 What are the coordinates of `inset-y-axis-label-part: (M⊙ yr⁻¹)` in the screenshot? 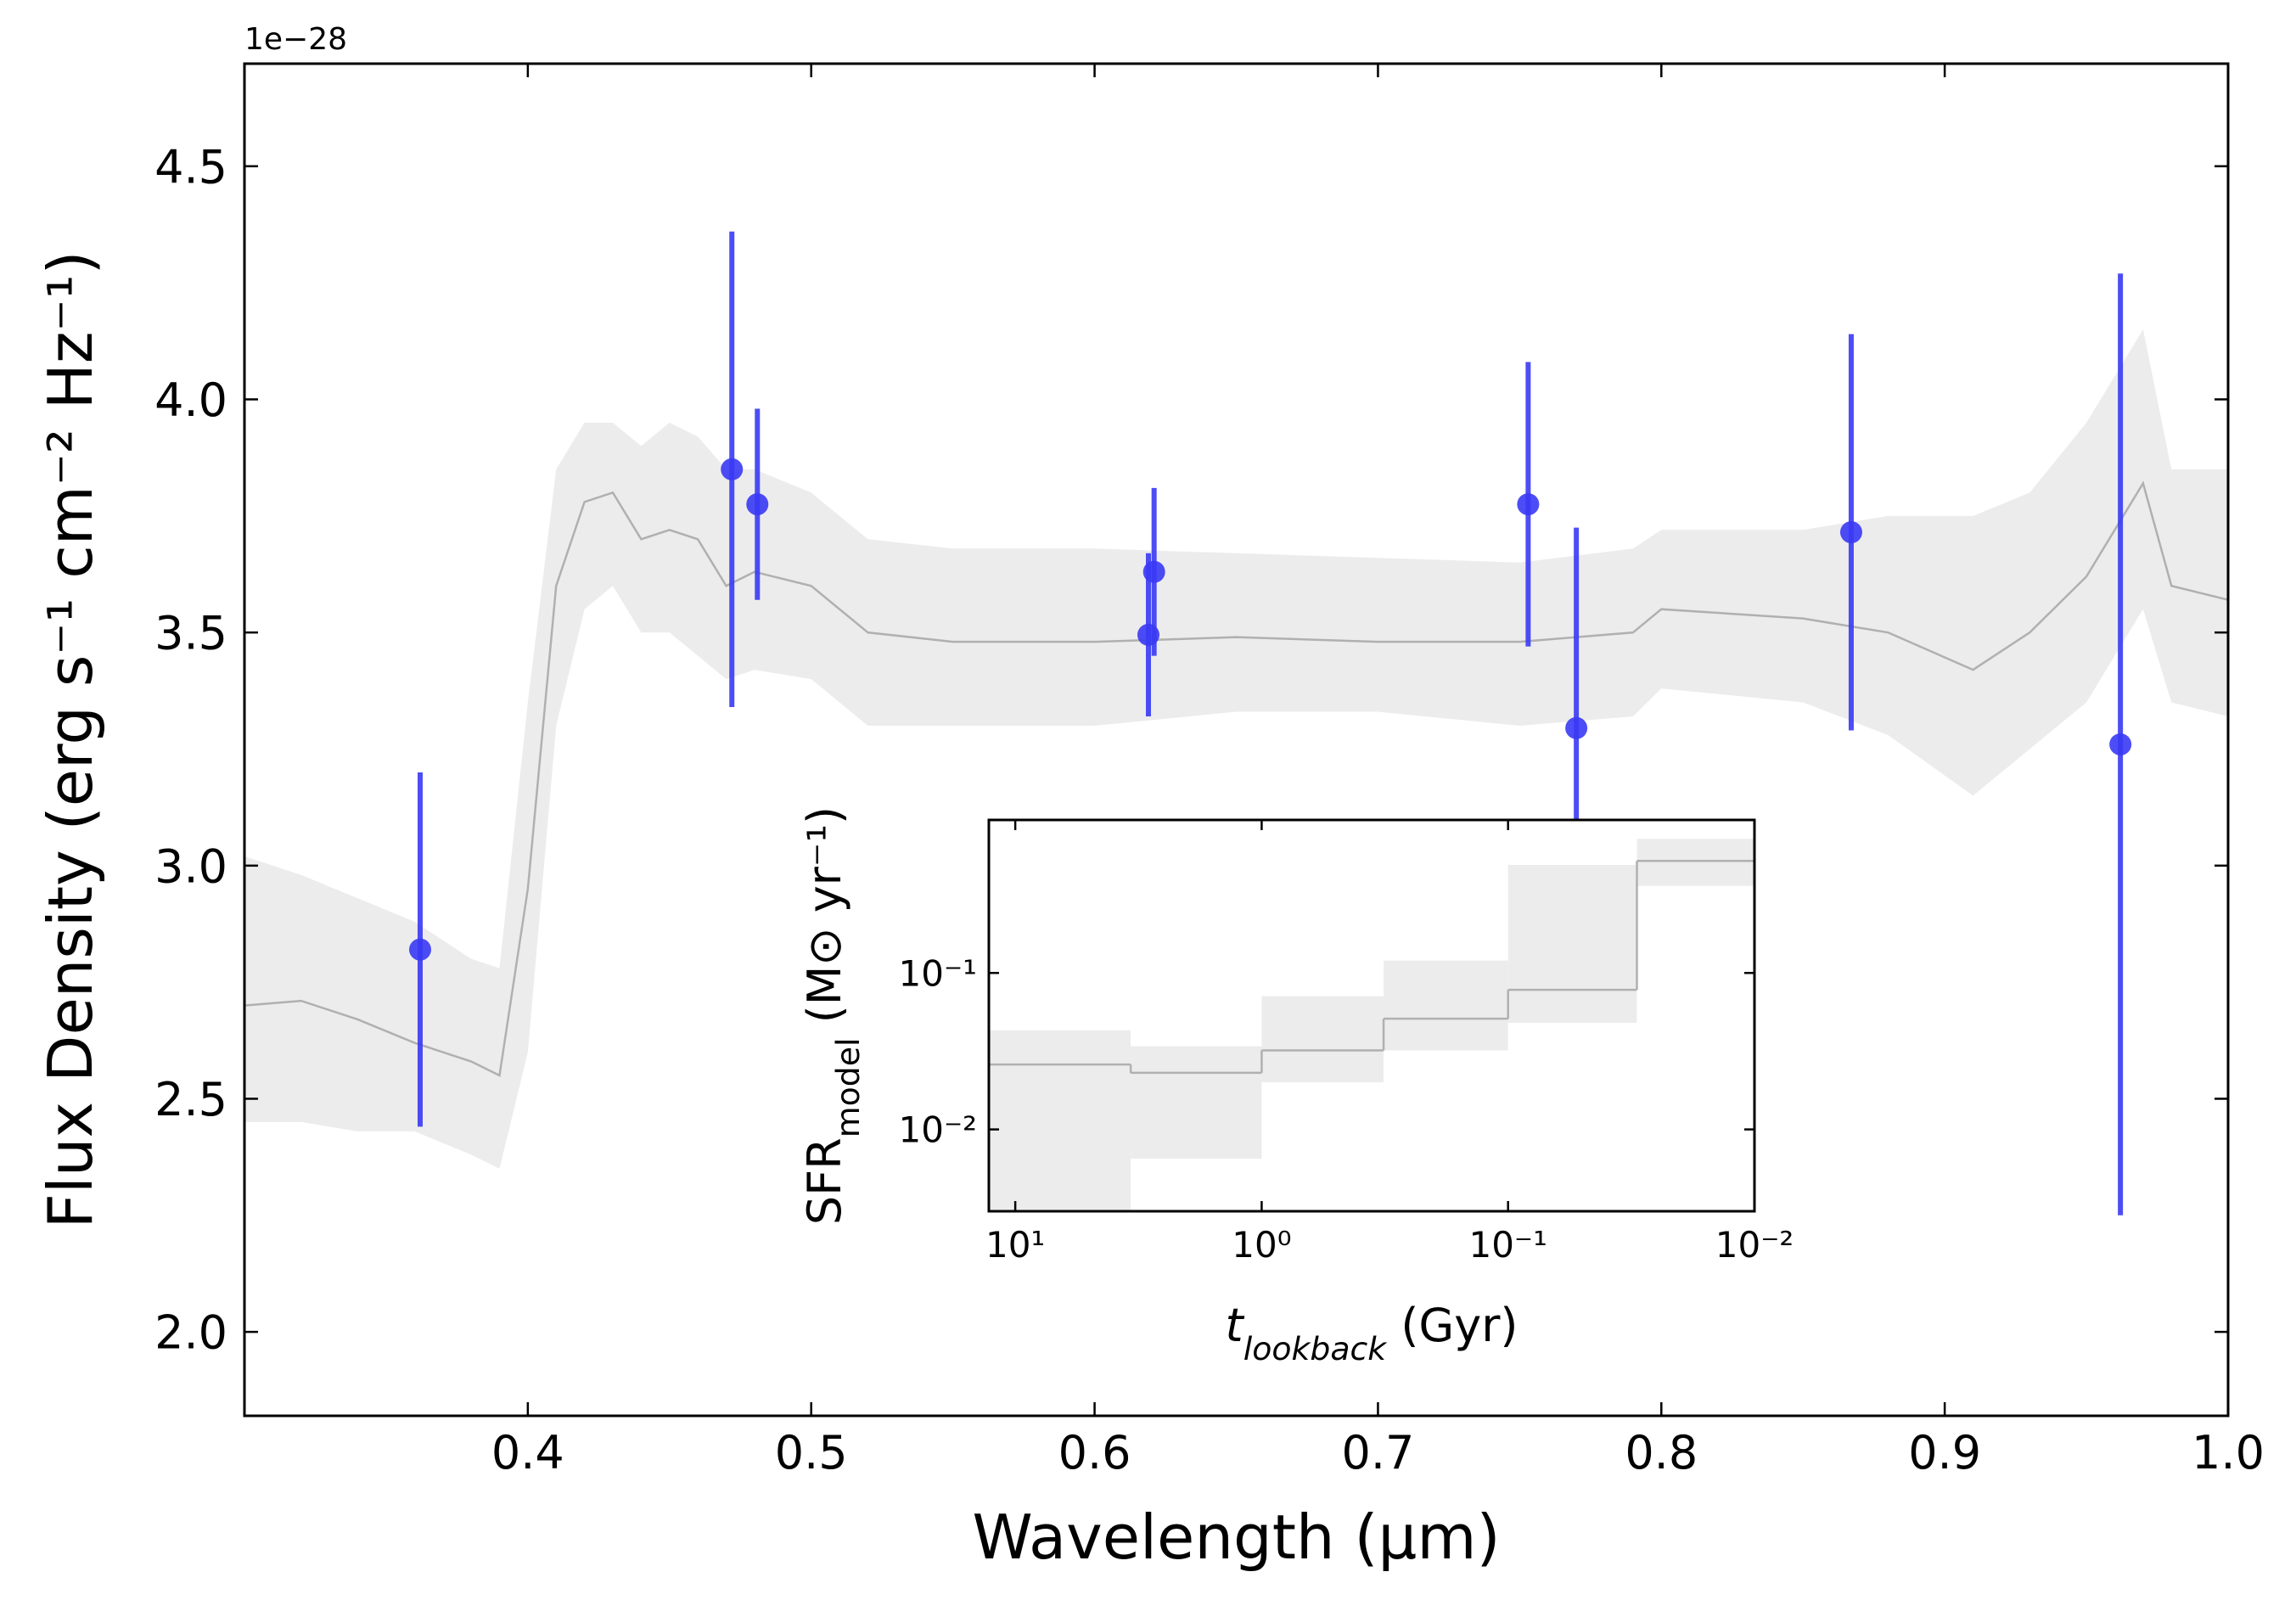 It's located at (824, 922).